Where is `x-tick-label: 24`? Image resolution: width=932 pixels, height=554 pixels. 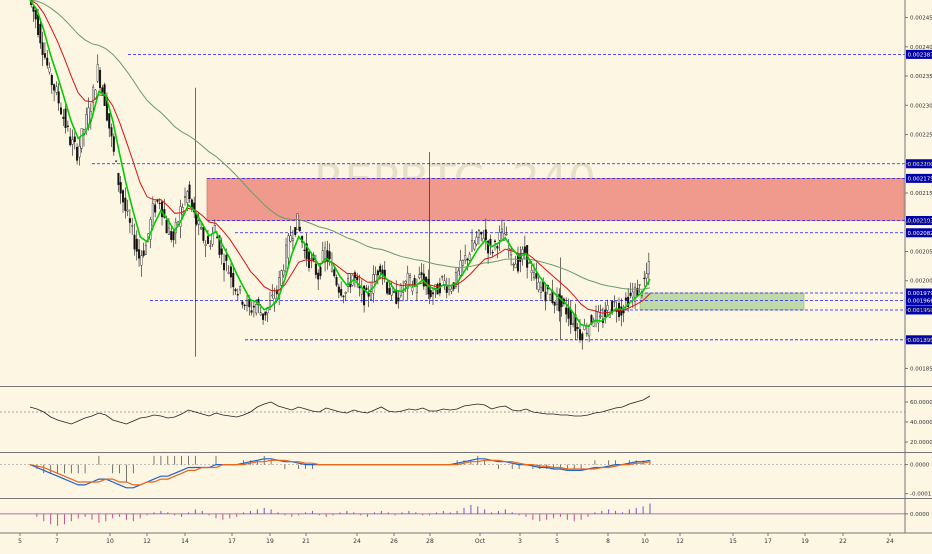 x-tick-label: 24 is located at coordinates (890, 541).